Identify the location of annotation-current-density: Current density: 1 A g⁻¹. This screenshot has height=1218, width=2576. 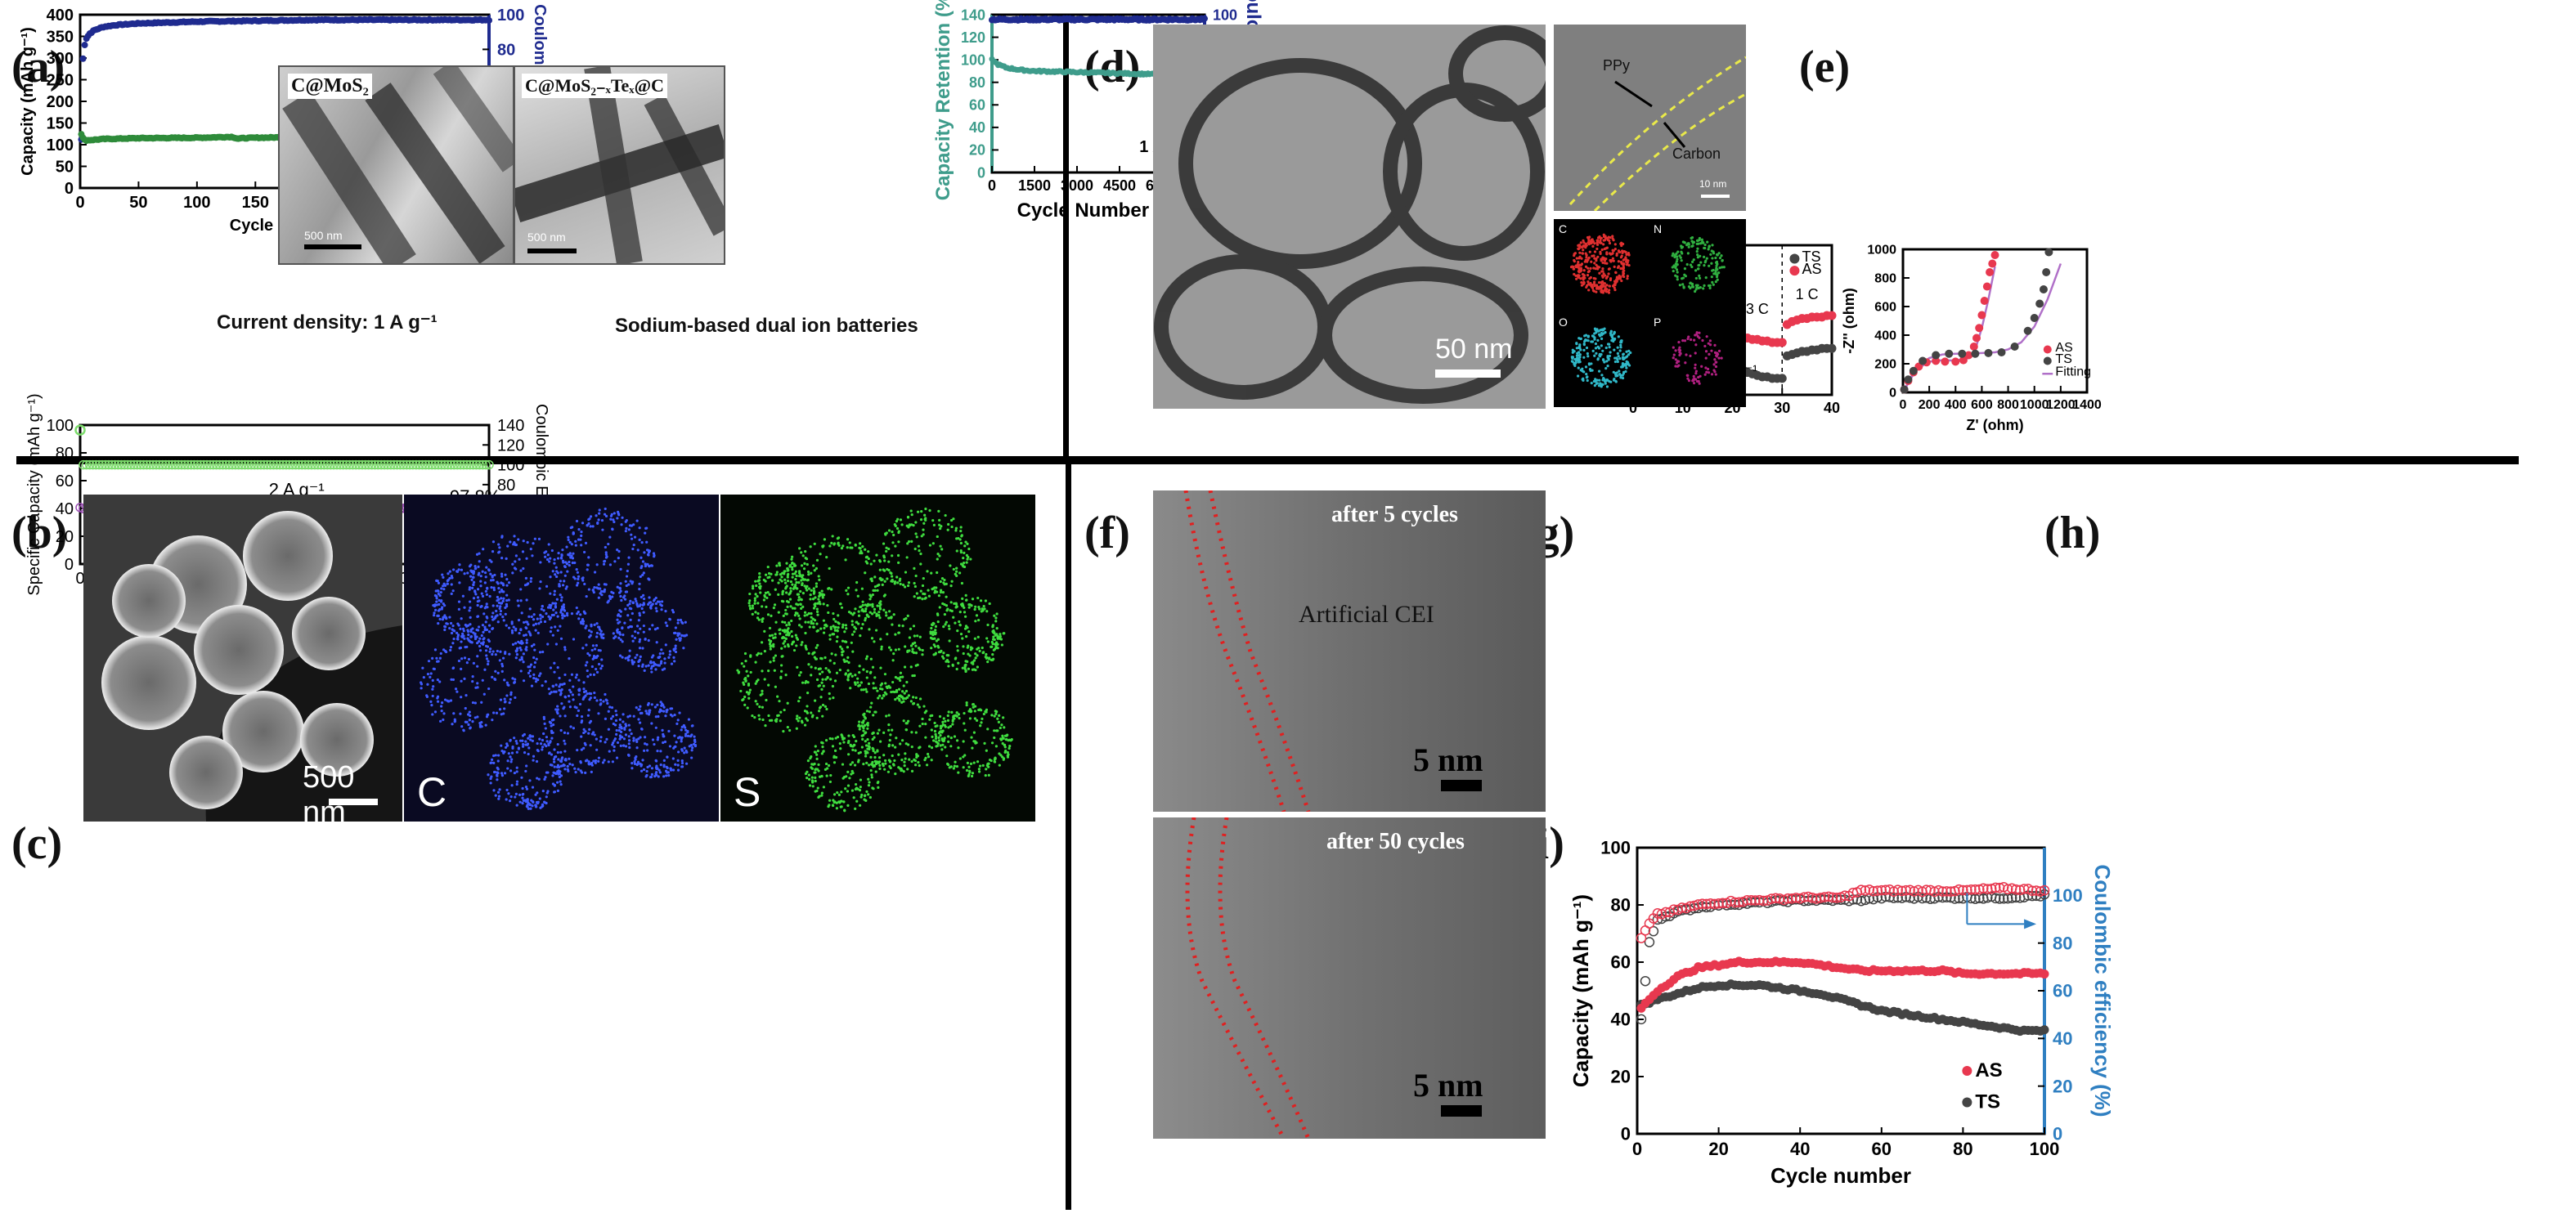
(327, 322).